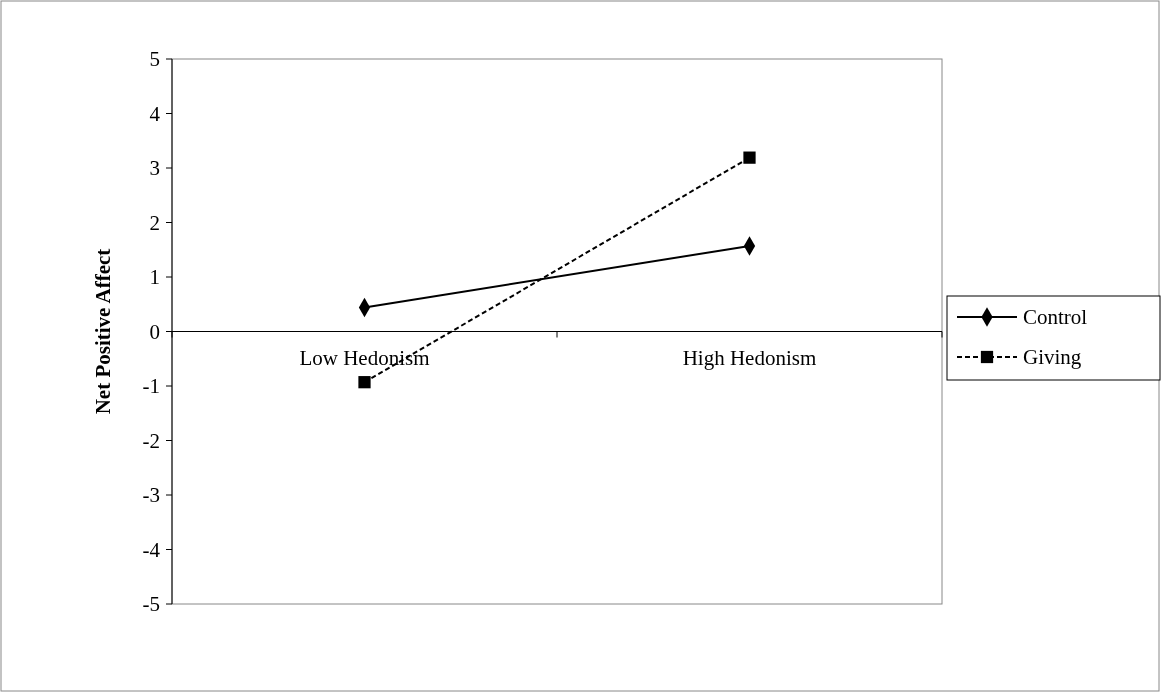 Image resolution: width=1168 pixels, height=700 pixels. Describe the element at coordinates (151, 549) in the screenshot. I see `y-tick-label: -4` at that location.